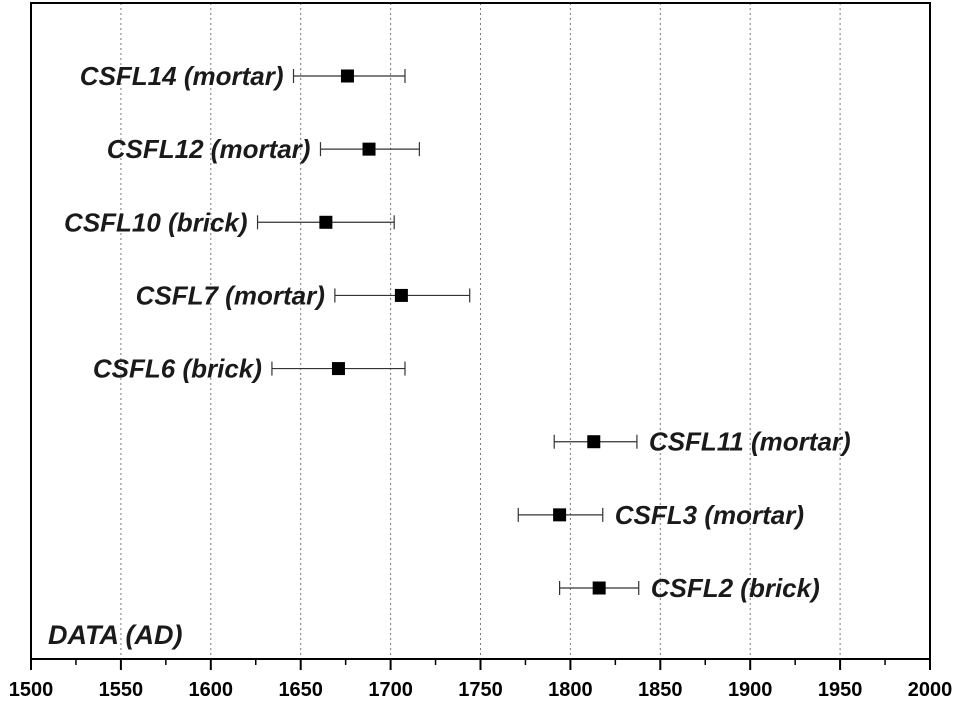  I want to click on point-label: CSFL12 (mortar), so click(209, 149).